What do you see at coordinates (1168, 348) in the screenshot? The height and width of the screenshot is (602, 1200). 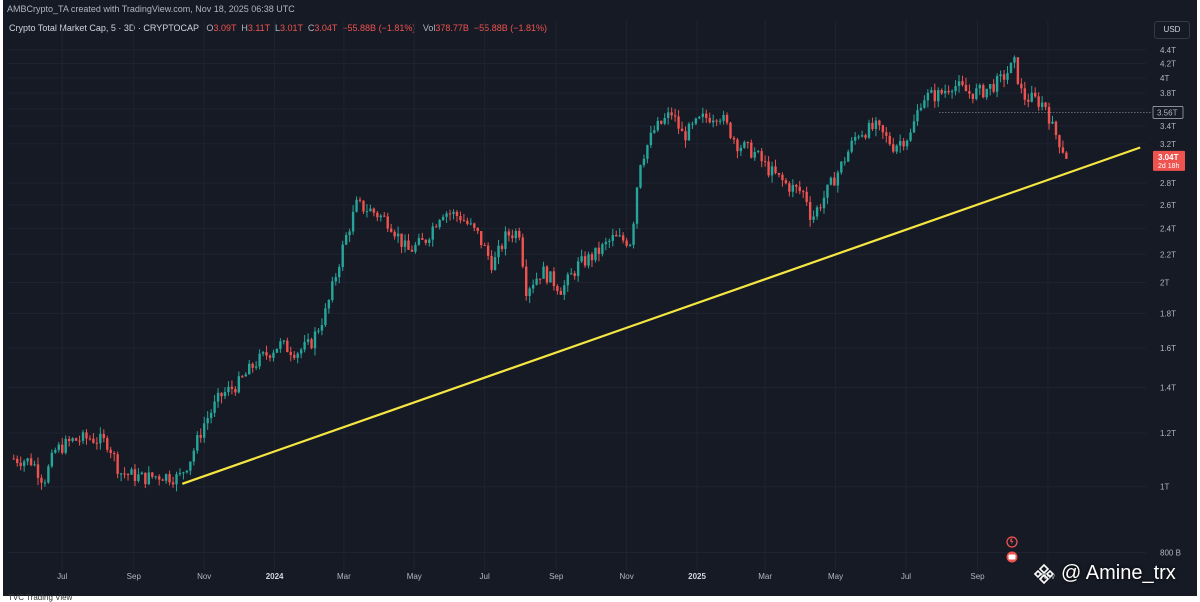 I see `y-tick-label: 1.6T` at bounding box center [1168, 348].